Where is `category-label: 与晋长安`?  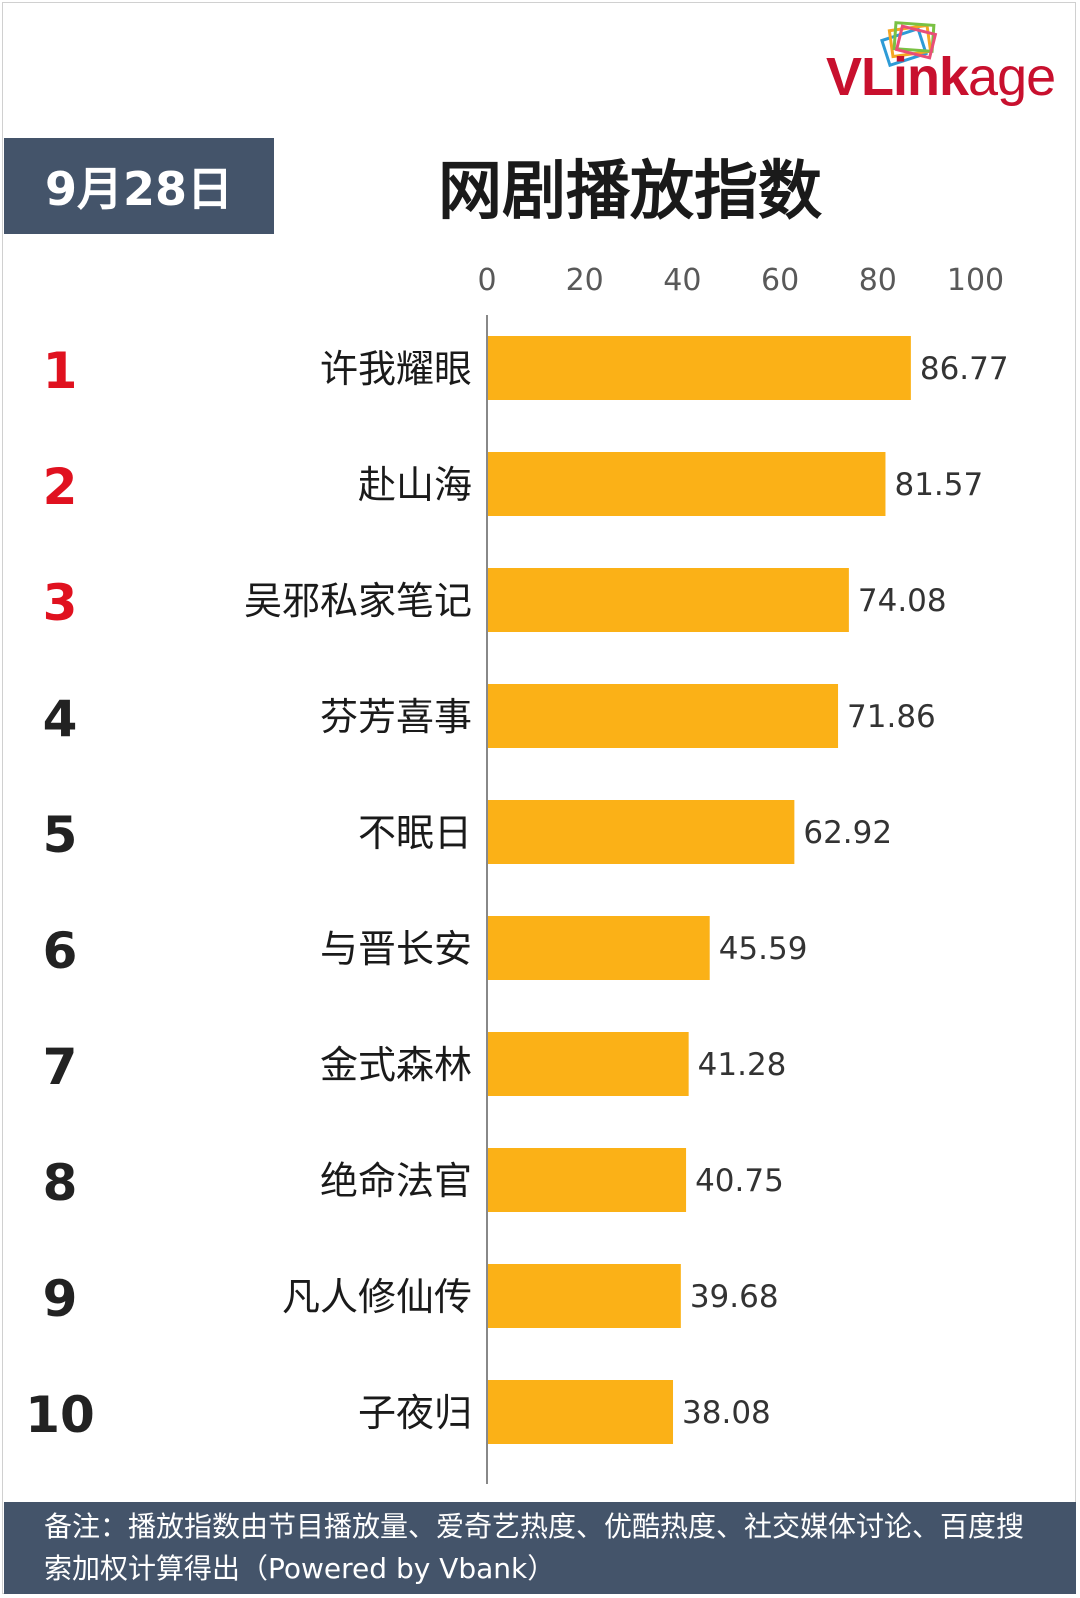
category-label: 与晋长安 is located at coordinates (396, 949).